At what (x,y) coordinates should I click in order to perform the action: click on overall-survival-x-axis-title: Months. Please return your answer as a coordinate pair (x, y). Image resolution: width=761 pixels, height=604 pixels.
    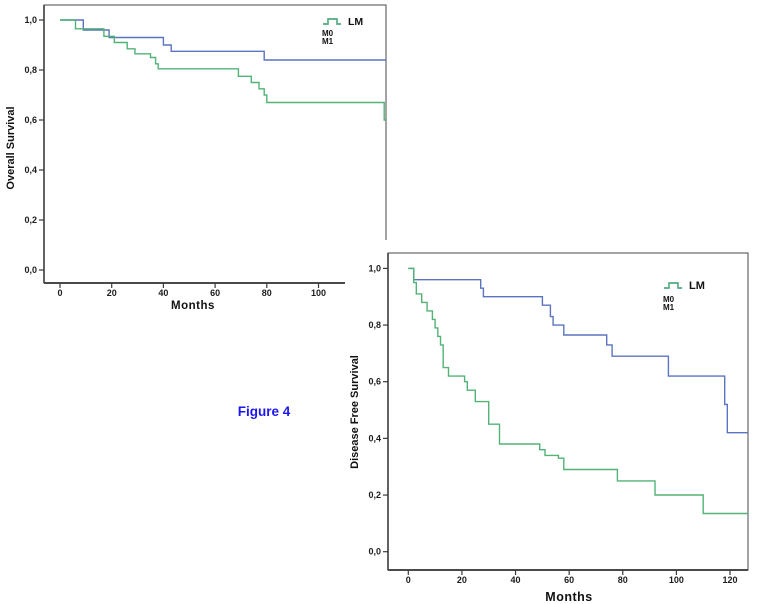
    Looking at the image, I should click on (193, 306).